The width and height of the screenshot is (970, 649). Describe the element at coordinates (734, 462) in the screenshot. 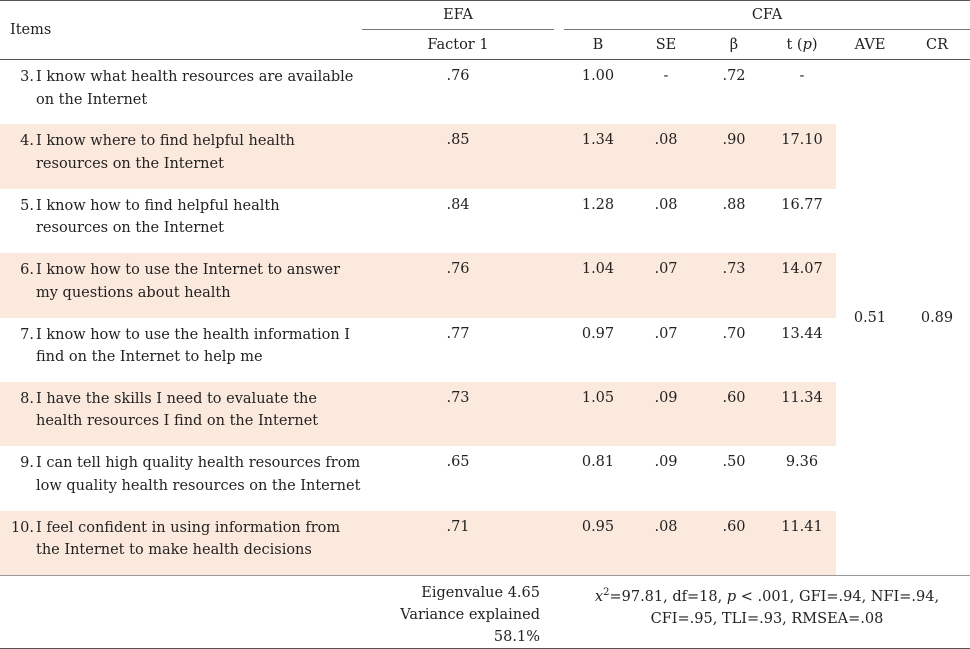

I see `beta-cell: .50` at that location.